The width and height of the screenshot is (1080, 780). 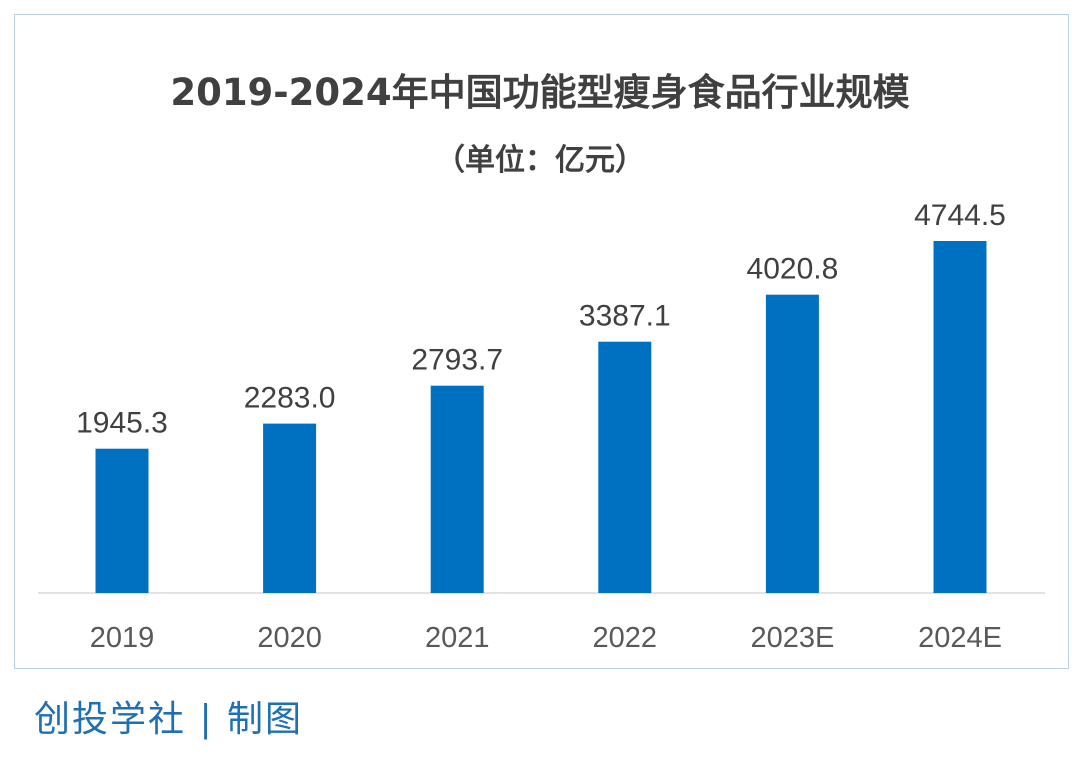 I want to click on chart-title: 2019-2024年中国功能型瘦身食品行业规模, so click(x=540, y=92).